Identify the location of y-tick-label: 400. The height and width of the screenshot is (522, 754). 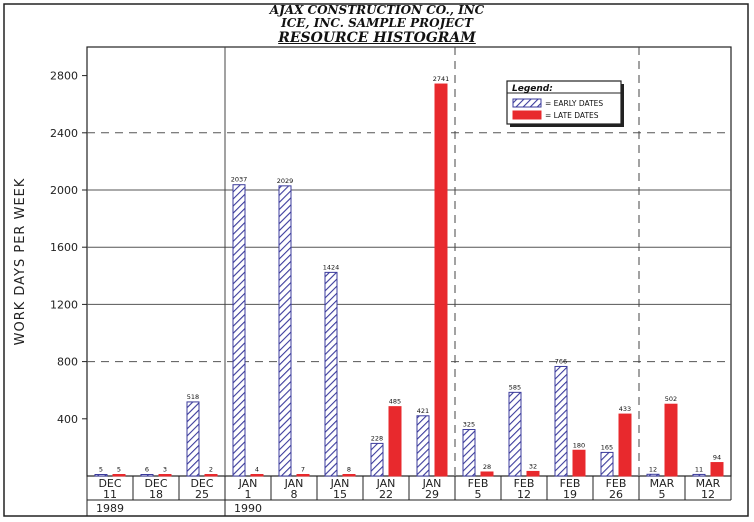
(67, 419).